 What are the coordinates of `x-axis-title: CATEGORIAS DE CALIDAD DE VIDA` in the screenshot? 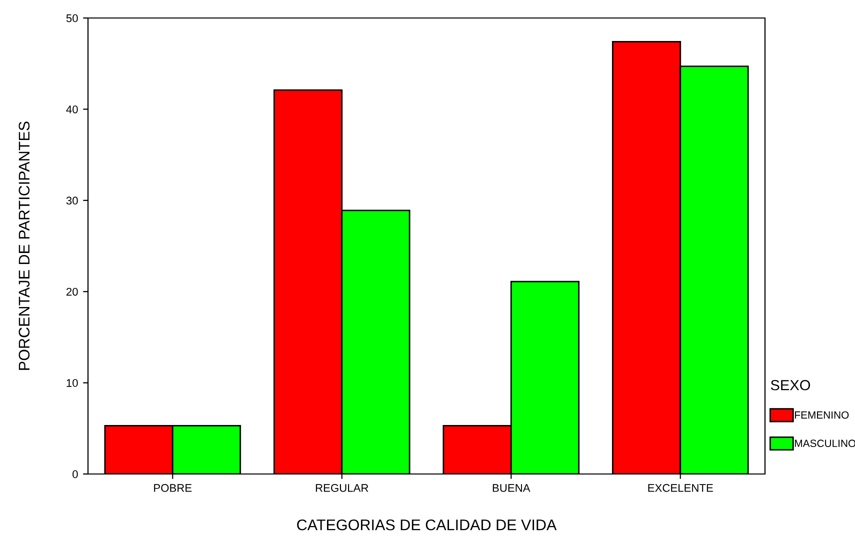 It's located at (427, 524).